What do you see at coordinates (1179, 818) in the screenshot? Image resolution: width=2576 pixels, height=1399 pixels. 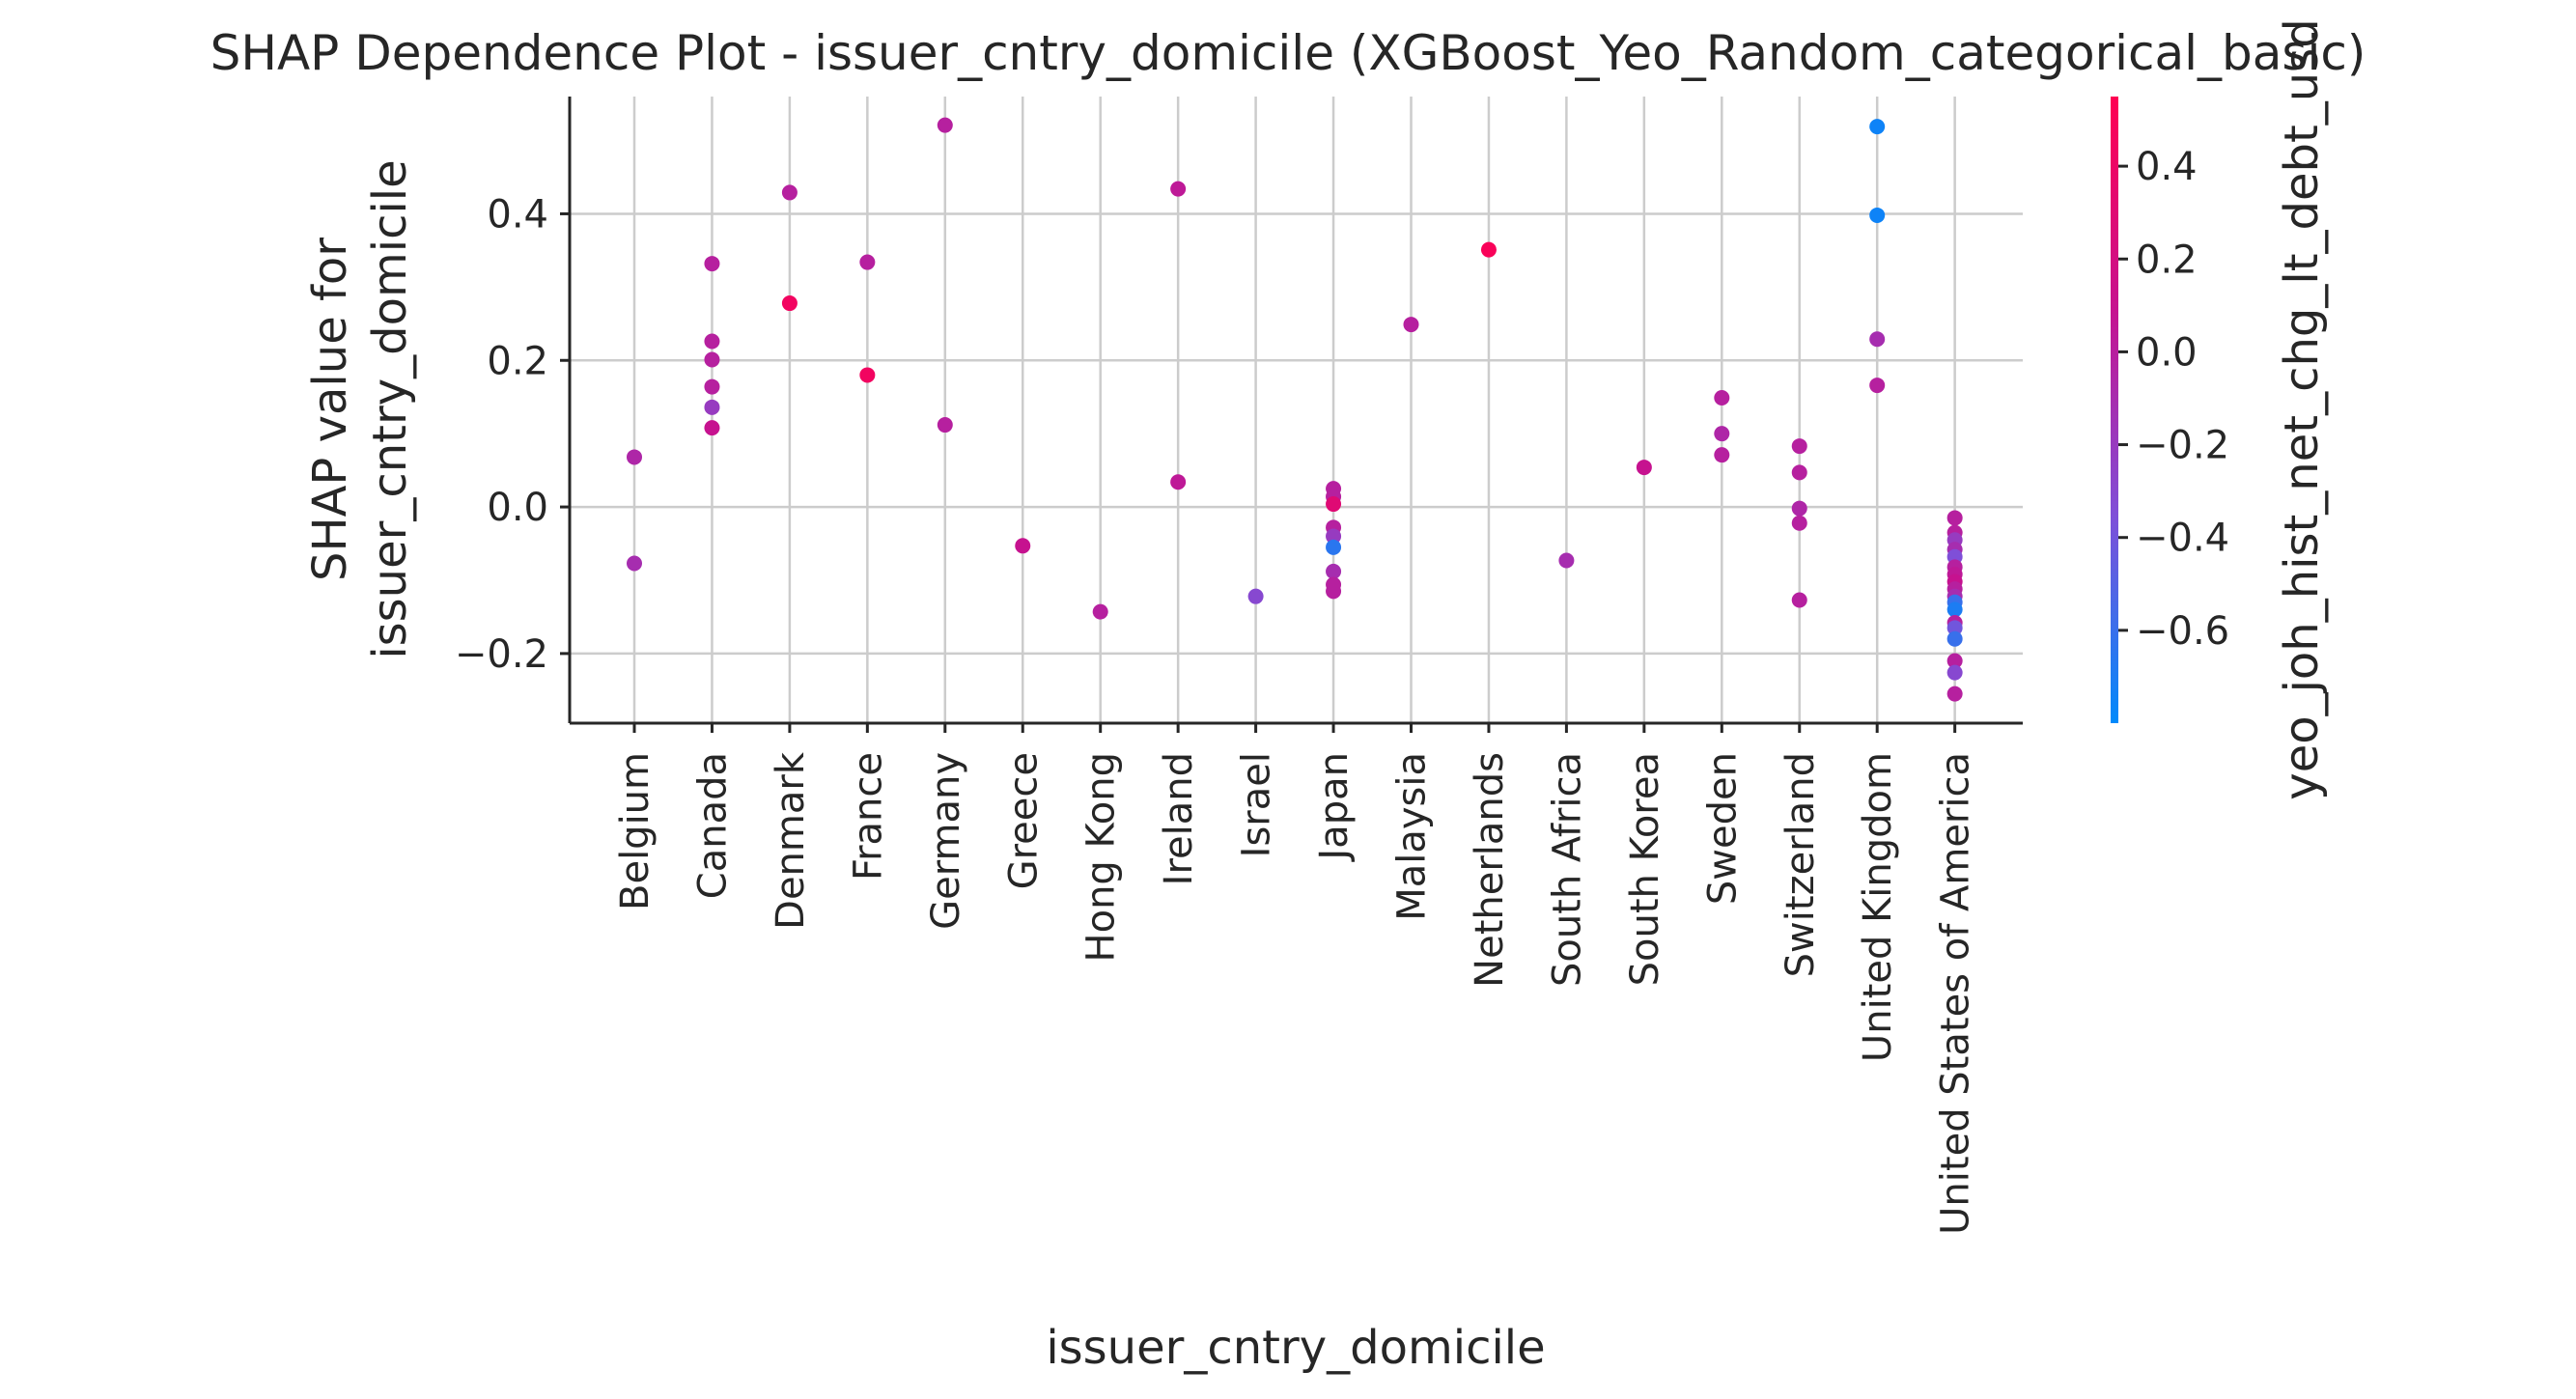 I see `x-tick-label: Ireland` at bounding box center [1179, 818].